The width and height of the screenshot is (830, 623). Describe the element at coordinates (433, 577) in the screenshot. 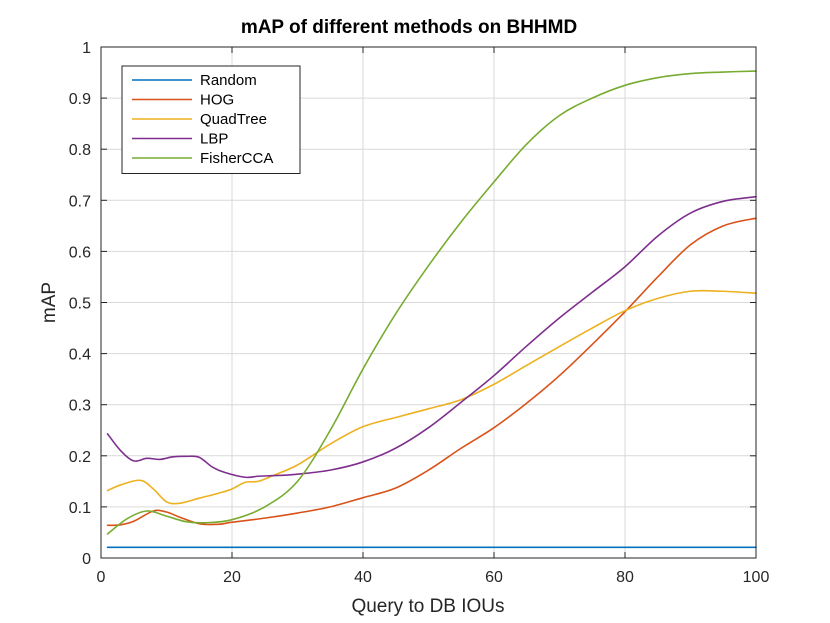

I see `x-tick-labels: 0 20 40 60 80 100` at that location.